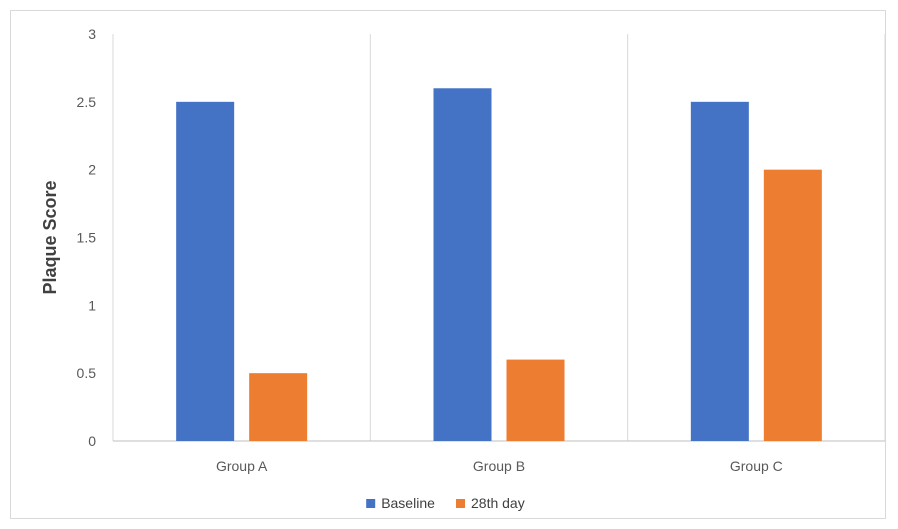 The image size is (898, 529). I want to click on y-tick-labels: 0 0.5 1 1.5 2 2.5 3, so click(87, 237).